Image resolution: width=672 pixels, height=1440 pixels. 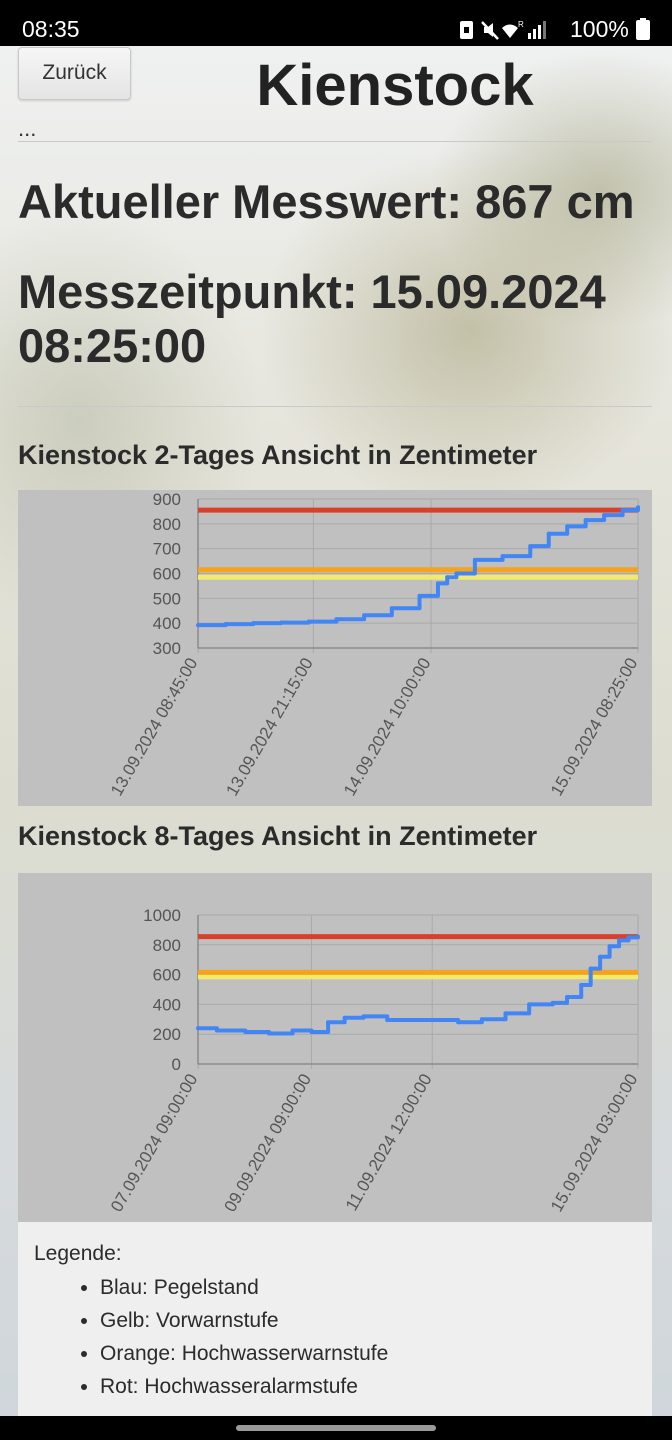 I want to click on x-tick-label: 09.09.2024 09:00:00, so click(x=268, y=1143).